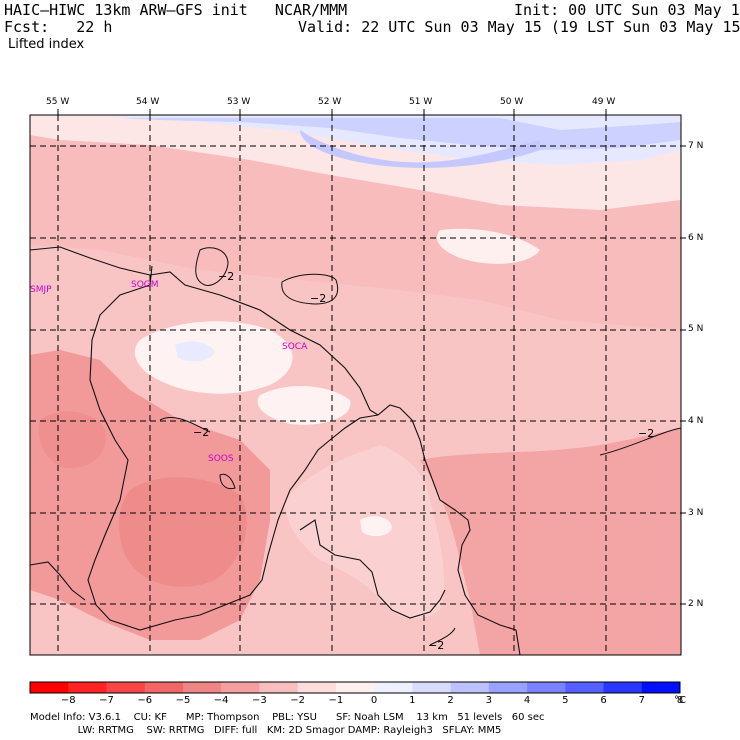  Describe the element at coordinates (239, 102) in the screenshot. I see `lon-label: 53 W` at that location.